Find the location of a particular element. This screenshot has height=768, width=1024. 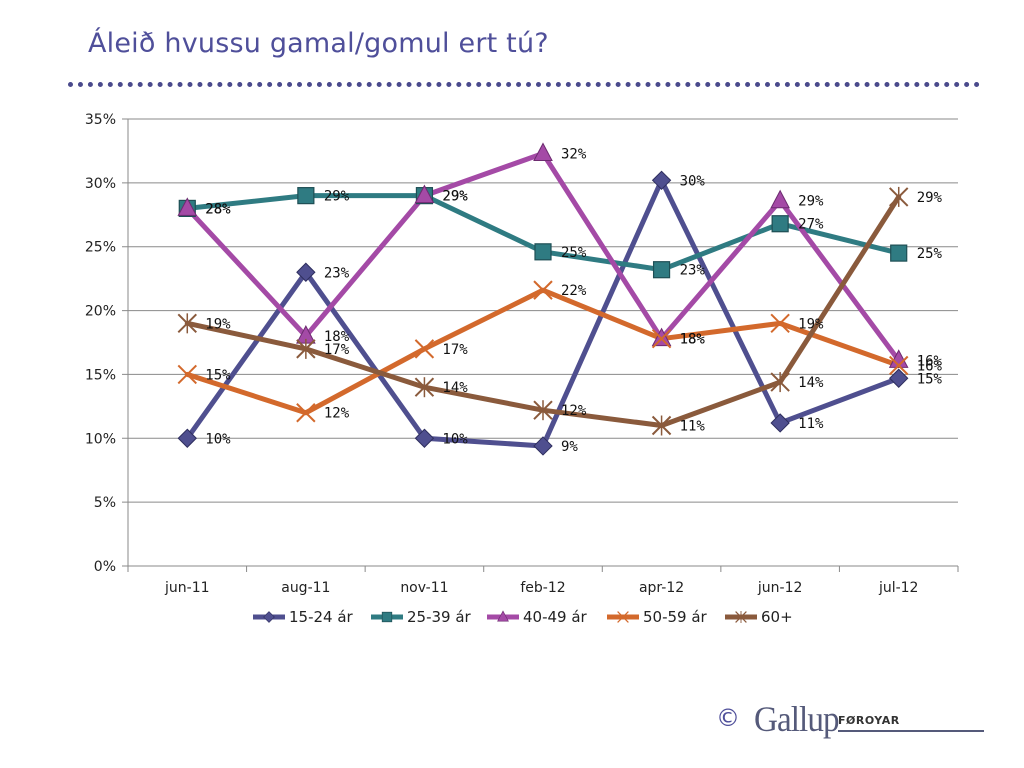

x-tick-label: jun-11 is located at coordinates (187, 588).